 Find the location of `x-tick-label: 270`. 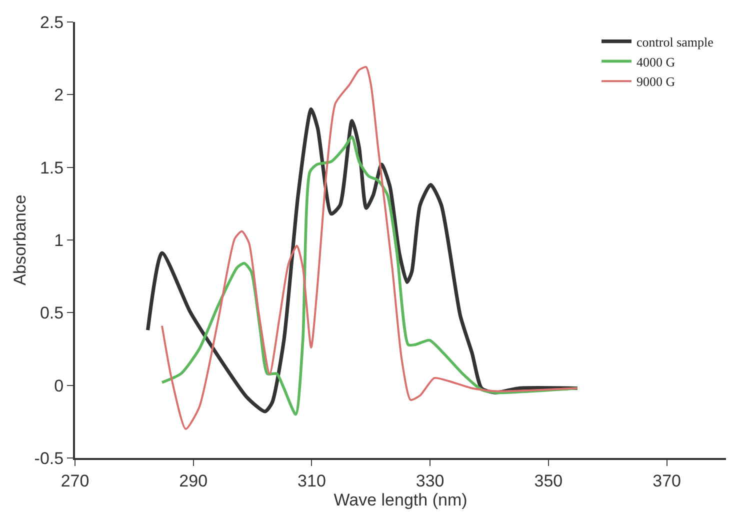

x-tick-label: 270 is located at coordinates (75, 480).